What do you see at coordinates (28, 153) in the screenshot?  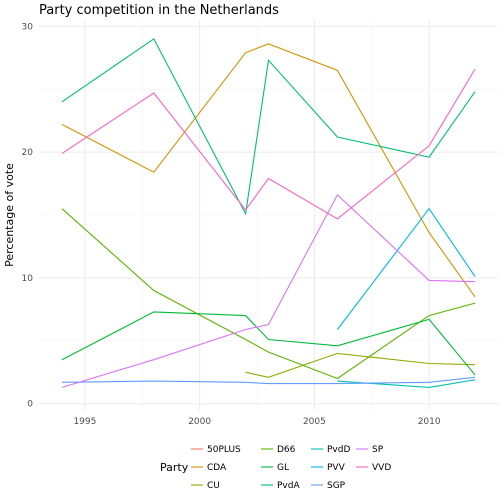 I see `y-tick-label: 20` at bounding box center [28, 153].